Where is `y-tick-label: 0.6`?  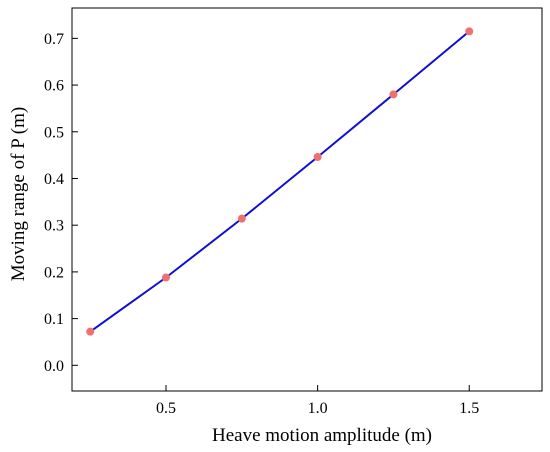 y-tick-label: 0.6 is located at coordinates (54, 86).